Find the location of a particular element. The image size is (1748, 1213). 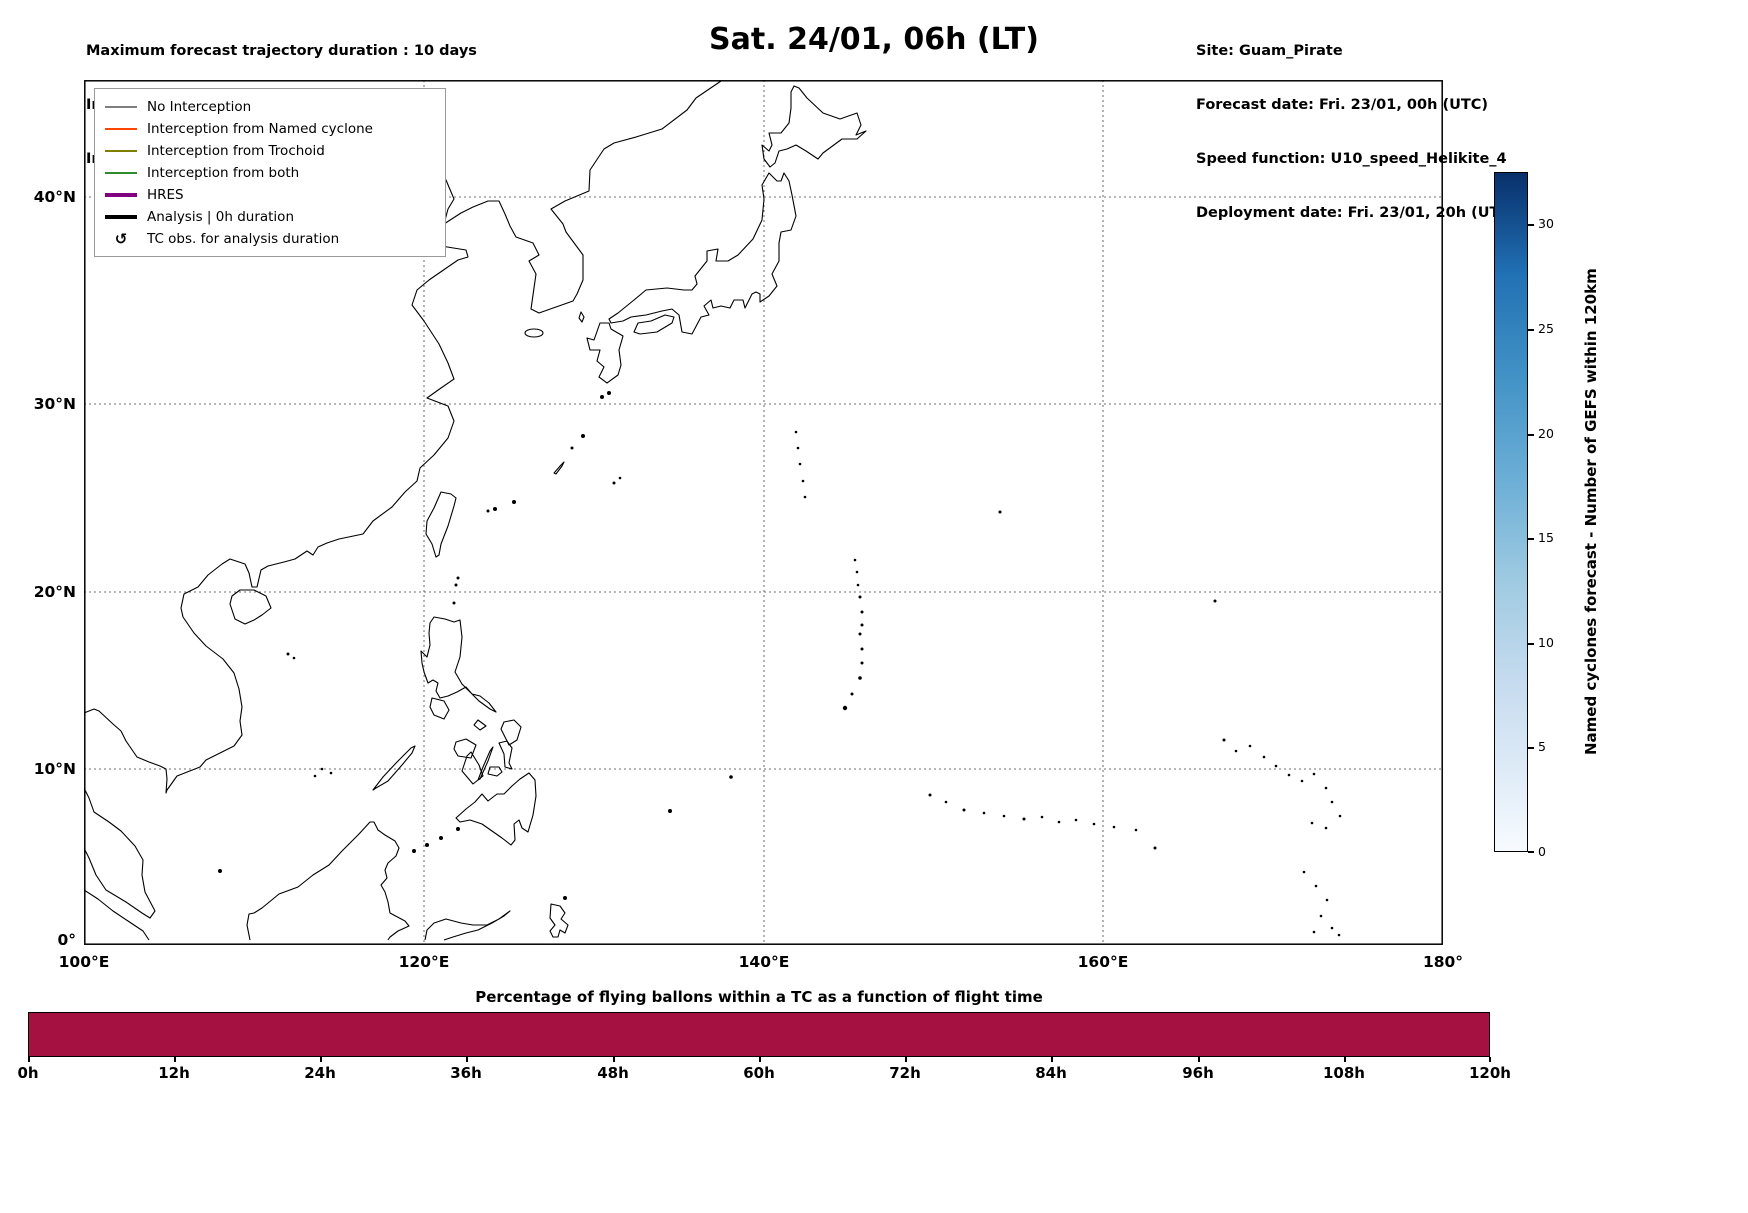

legend-item-both: Interception from both is located at coordinates (270, 173).